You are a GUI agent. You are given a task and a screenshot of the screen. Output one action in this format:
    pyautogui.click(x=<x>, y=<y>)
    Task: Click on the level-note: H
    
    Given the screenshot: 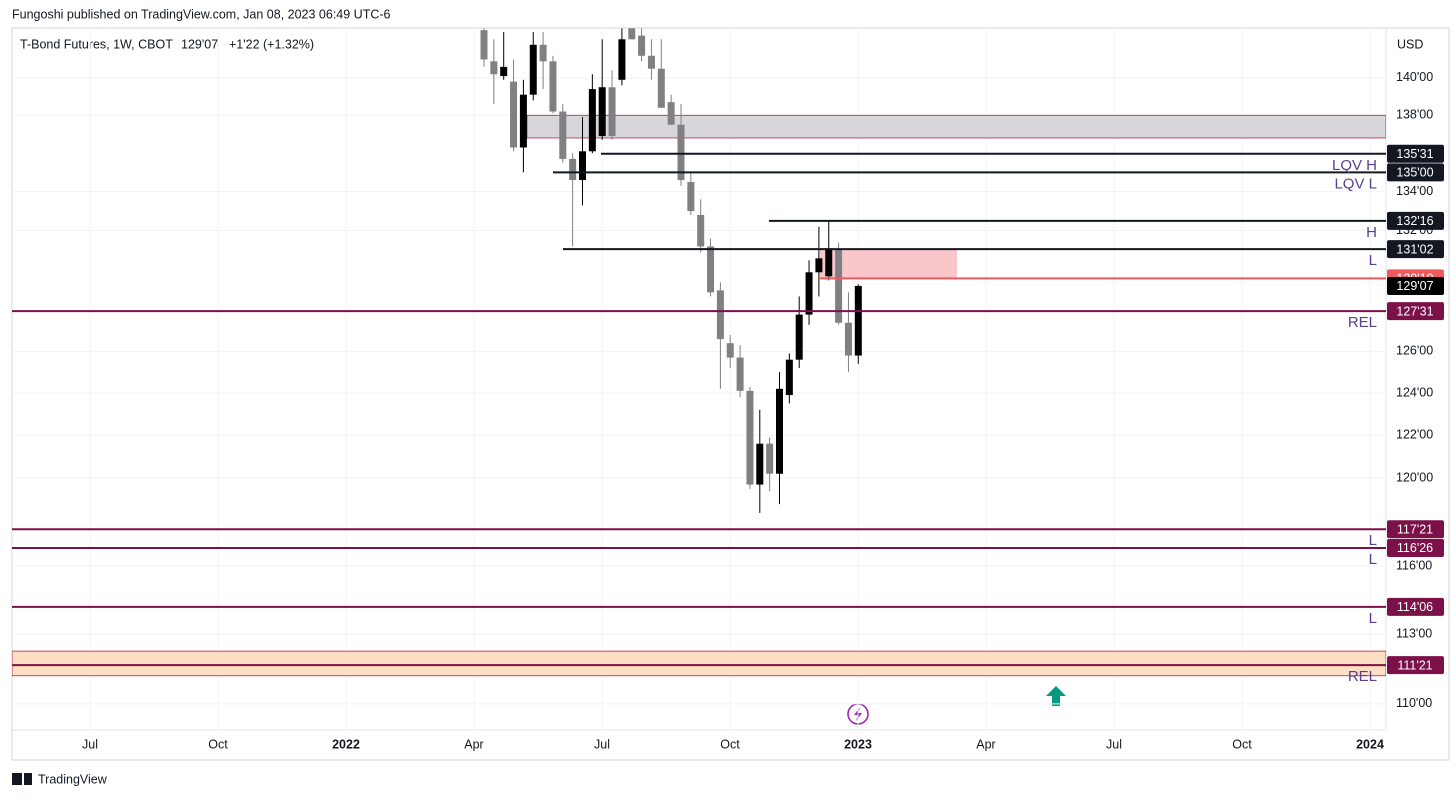 What is the action you would take?
    pyautogui.click(x=1371, y=232)
    